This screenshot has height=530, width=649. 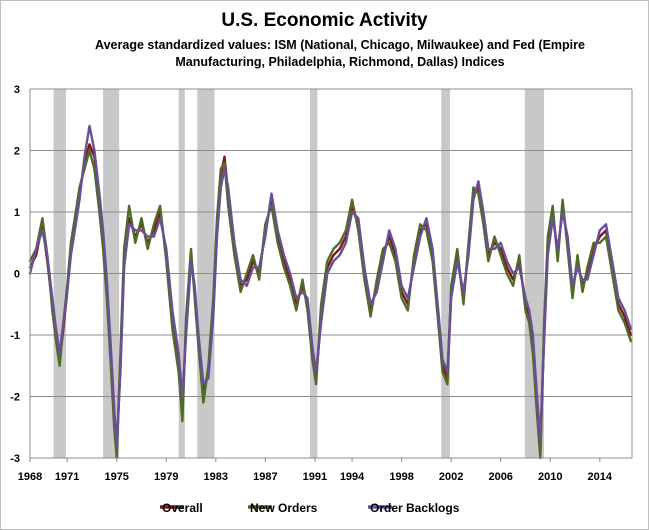 What do you see at coordinates (15, 336) in the screenshot?
I see `y-tick-label: -1` at bounding box center [15, 336].